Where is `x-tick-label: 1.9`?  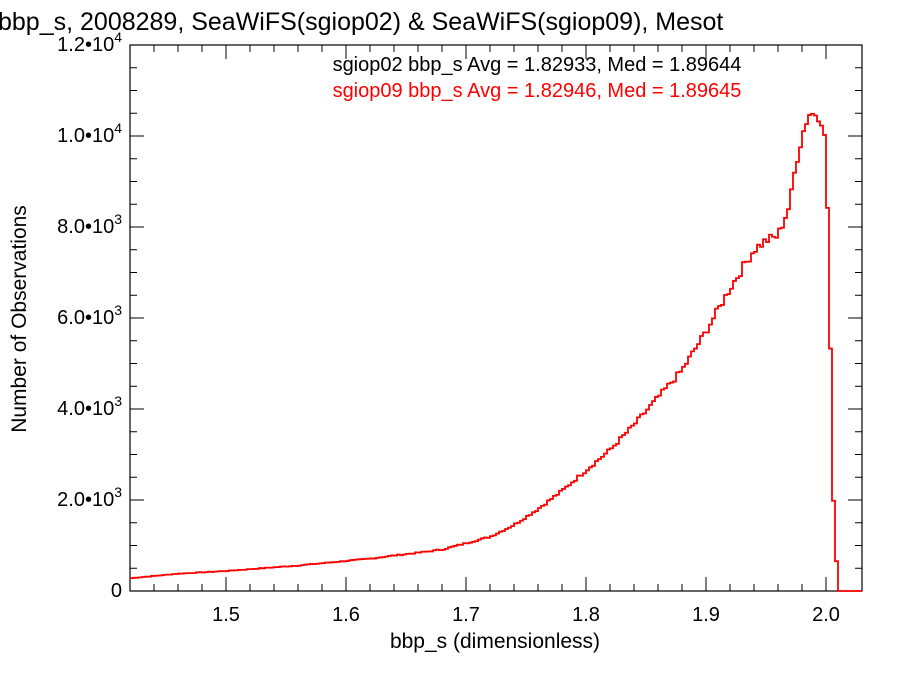 x-tick-label: 1.9 is located at coordinates (706, 615).